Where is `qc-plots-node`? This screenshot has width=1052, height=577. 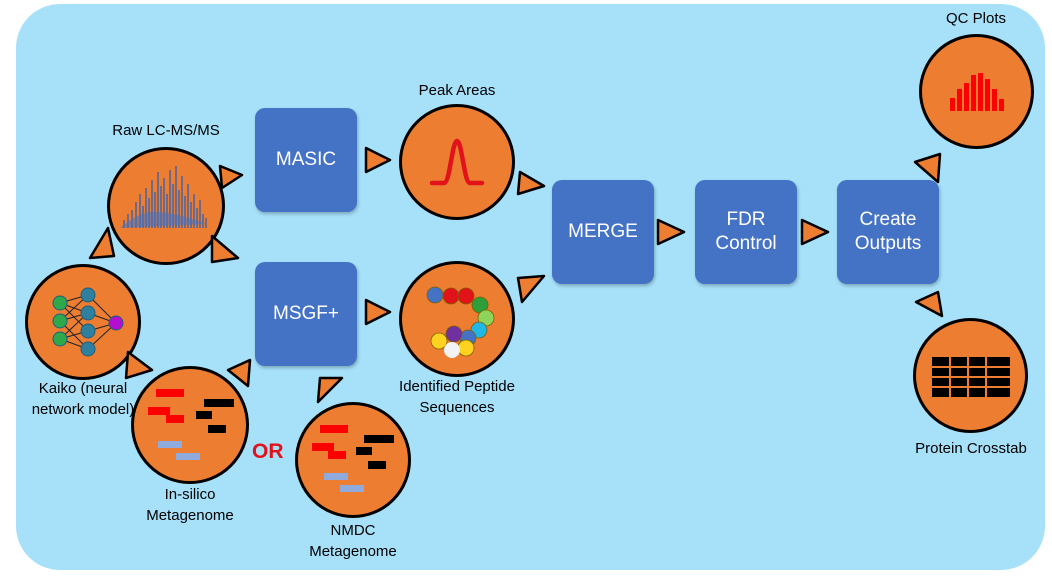 qc-plots-node is located at coordinates (976, 91).